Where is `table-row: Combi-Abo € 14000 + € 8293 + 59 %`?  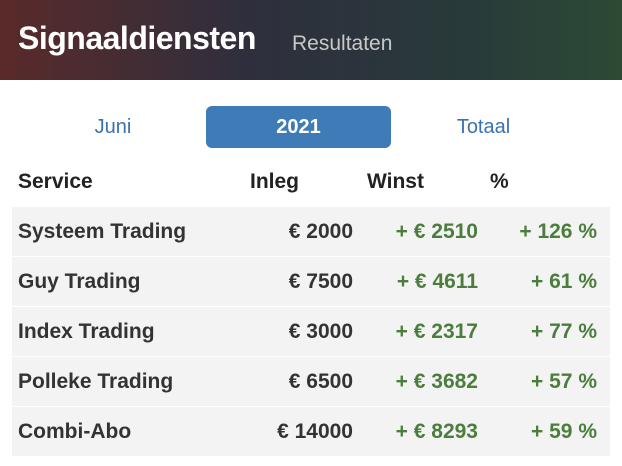
table-row: Combi-Abo € 14000 + € 8293 + 59 % is located at coordinates (311, 431).